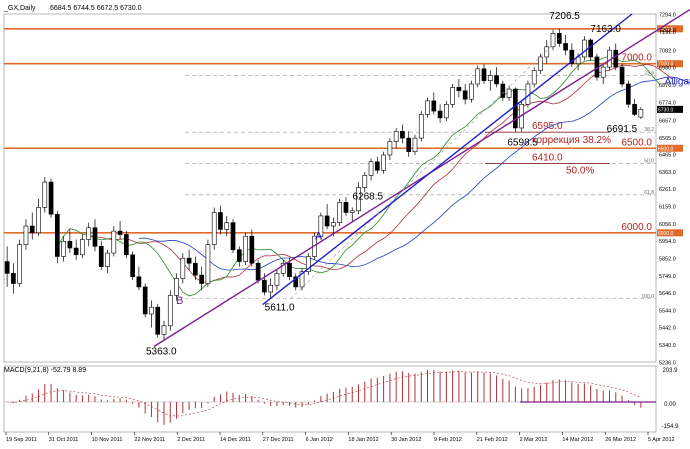  I want to click on level-label: 7000.0, so click(636, 58).